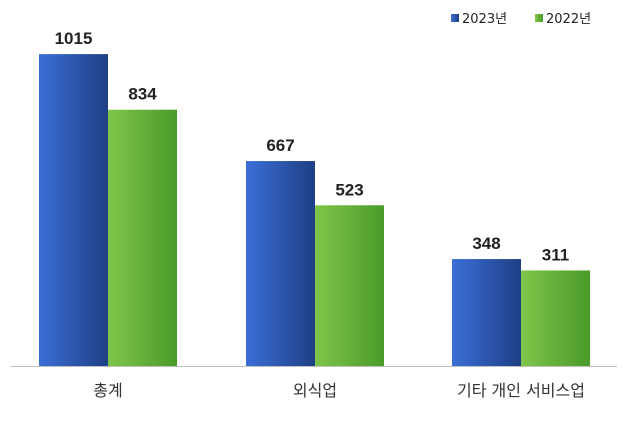 The height and width of the screenshot is (432, 627). Describe the element at coordinates (486, 243) in the screenshot. I see `data-label: 348` at that location.